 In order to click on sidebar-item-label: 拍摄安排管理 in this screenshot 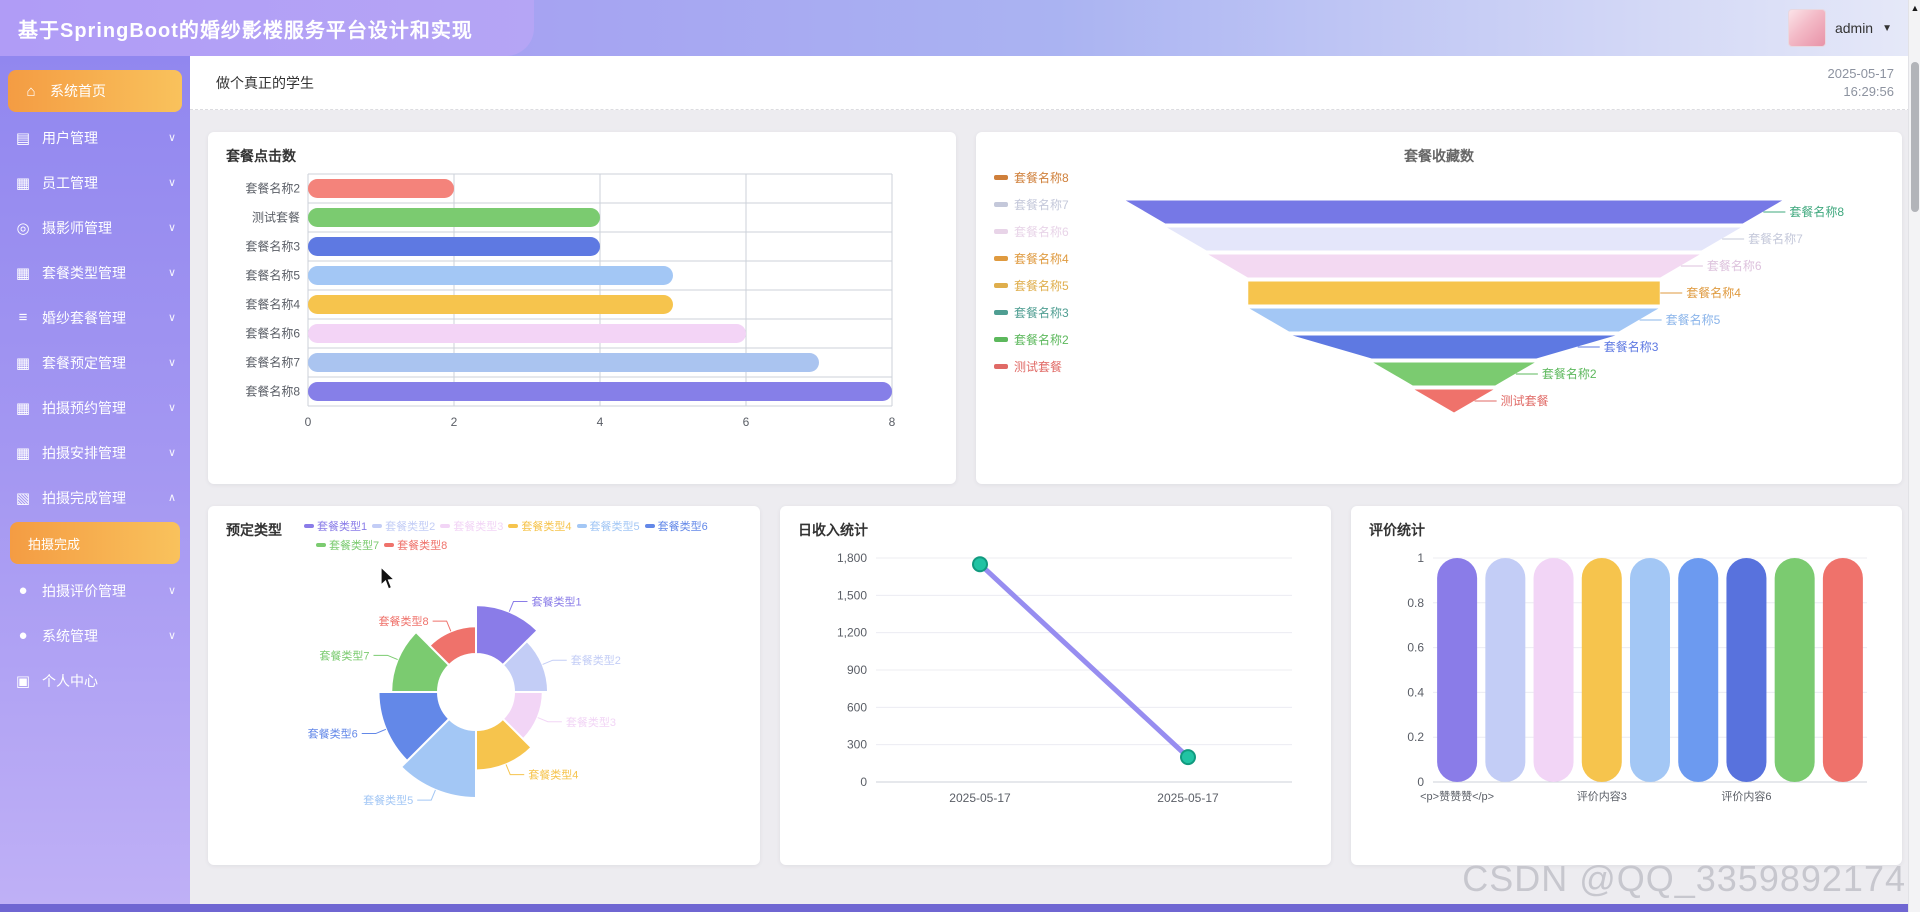, I will do `click(84, 452)`.